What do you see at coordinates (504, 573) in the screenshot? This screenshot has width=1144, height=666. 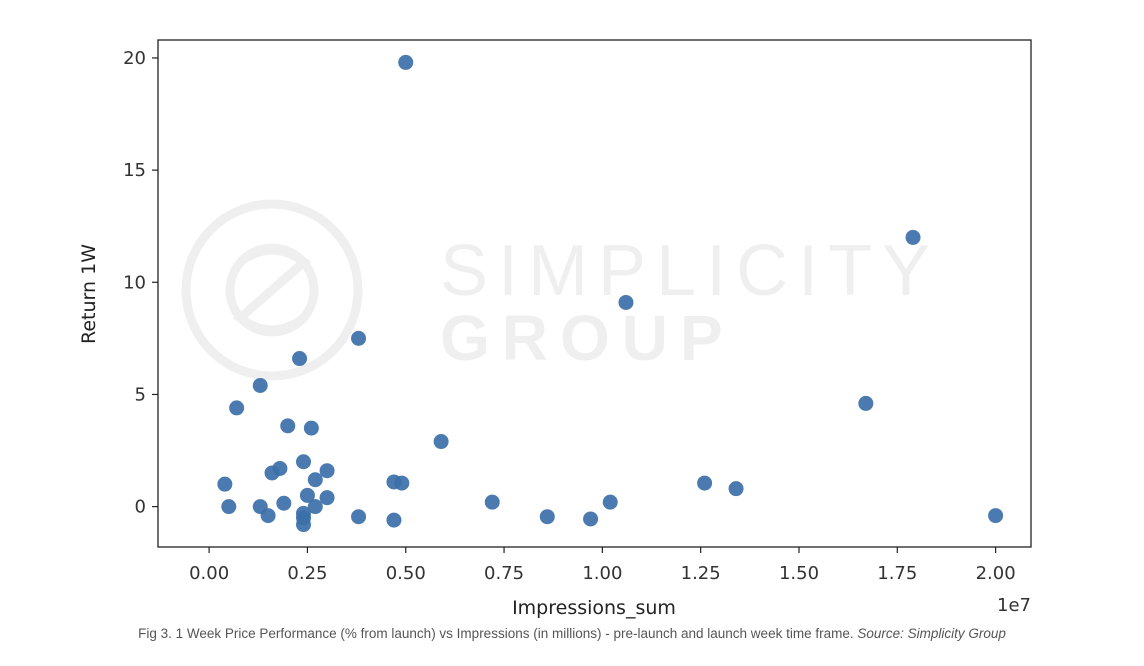 I see `x-tick-label: 0.75` at bounding box center [504, 573].